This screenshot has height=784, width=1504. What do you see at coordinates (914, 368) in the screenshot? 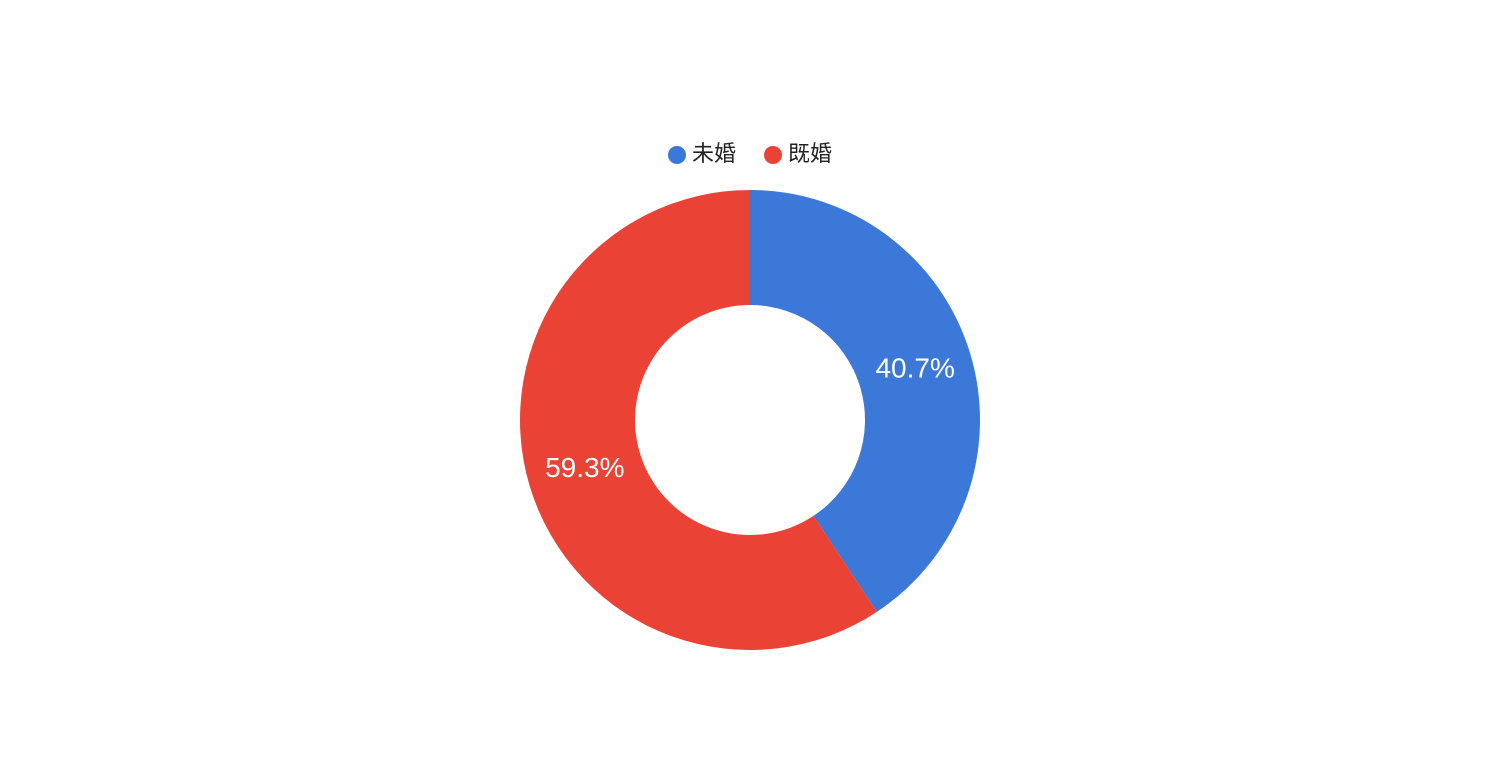
I see `data-label: 40.7%` at bounding box center [914, 368].